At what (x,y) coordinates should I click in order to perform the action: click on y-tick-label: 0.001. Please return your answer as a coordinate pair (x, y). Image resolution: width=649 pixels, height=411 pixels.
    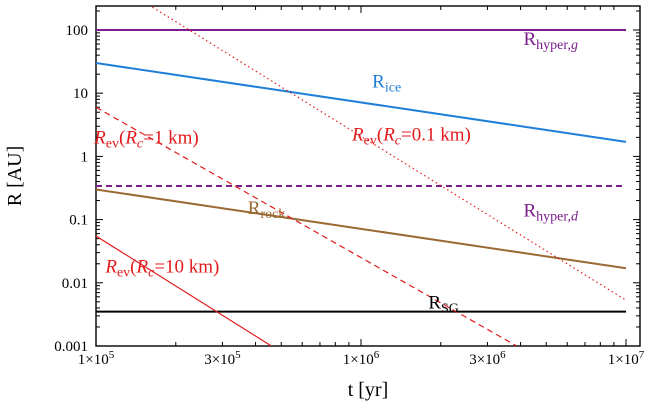
    Looking at the image, I should click on (71, 347).